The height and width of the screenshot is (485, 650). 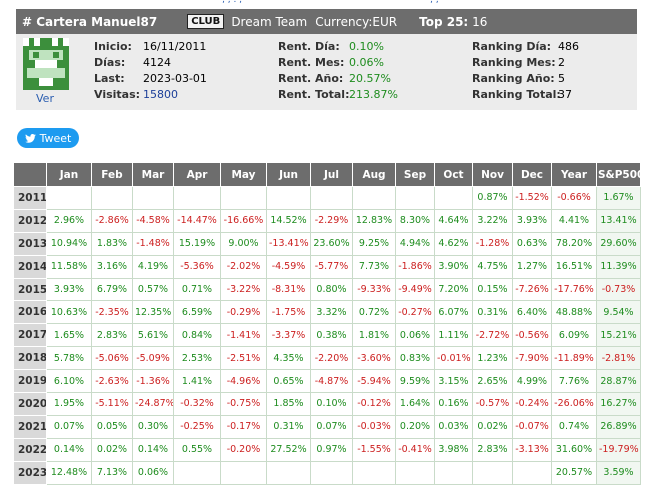 What do you see at coordinates (574, 289) in the screenshot?
I see `year-return-cell: -17.76%` at bounding box center [574, 289].